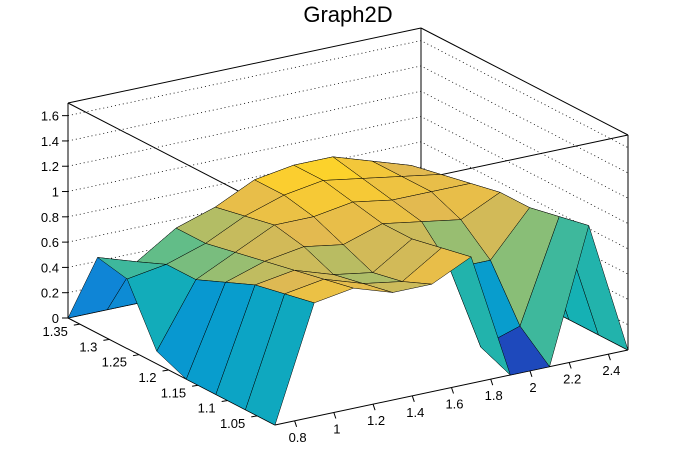 The height and width of the screenshot is (472, 696). Describe the element at coordinates (298, 437) in the screenshot. I see `x-tick-label: 0.8` at that location.